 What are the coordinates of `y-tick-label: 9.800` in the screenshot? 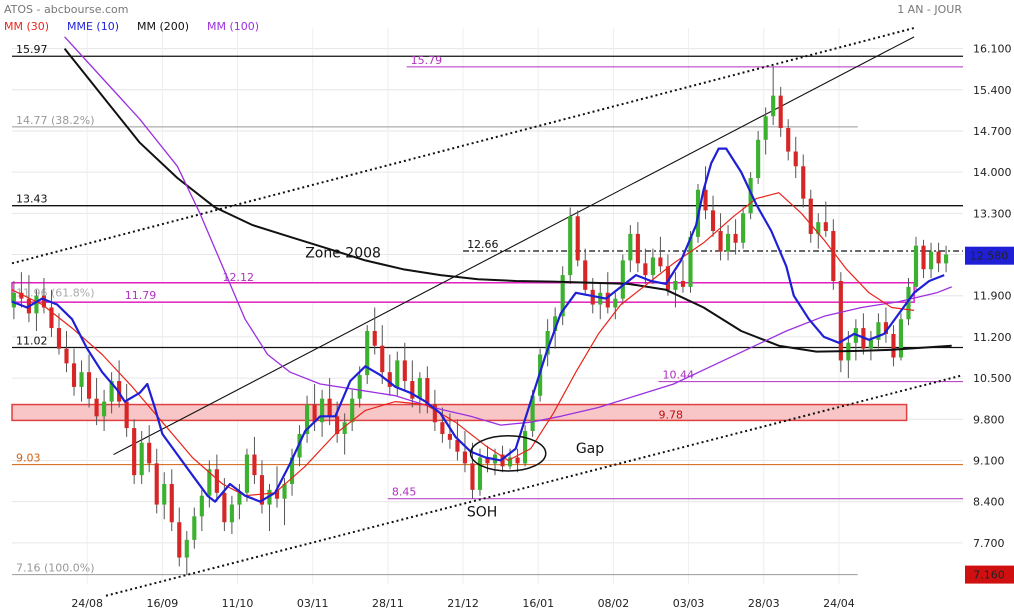 It's located at (989, 419).